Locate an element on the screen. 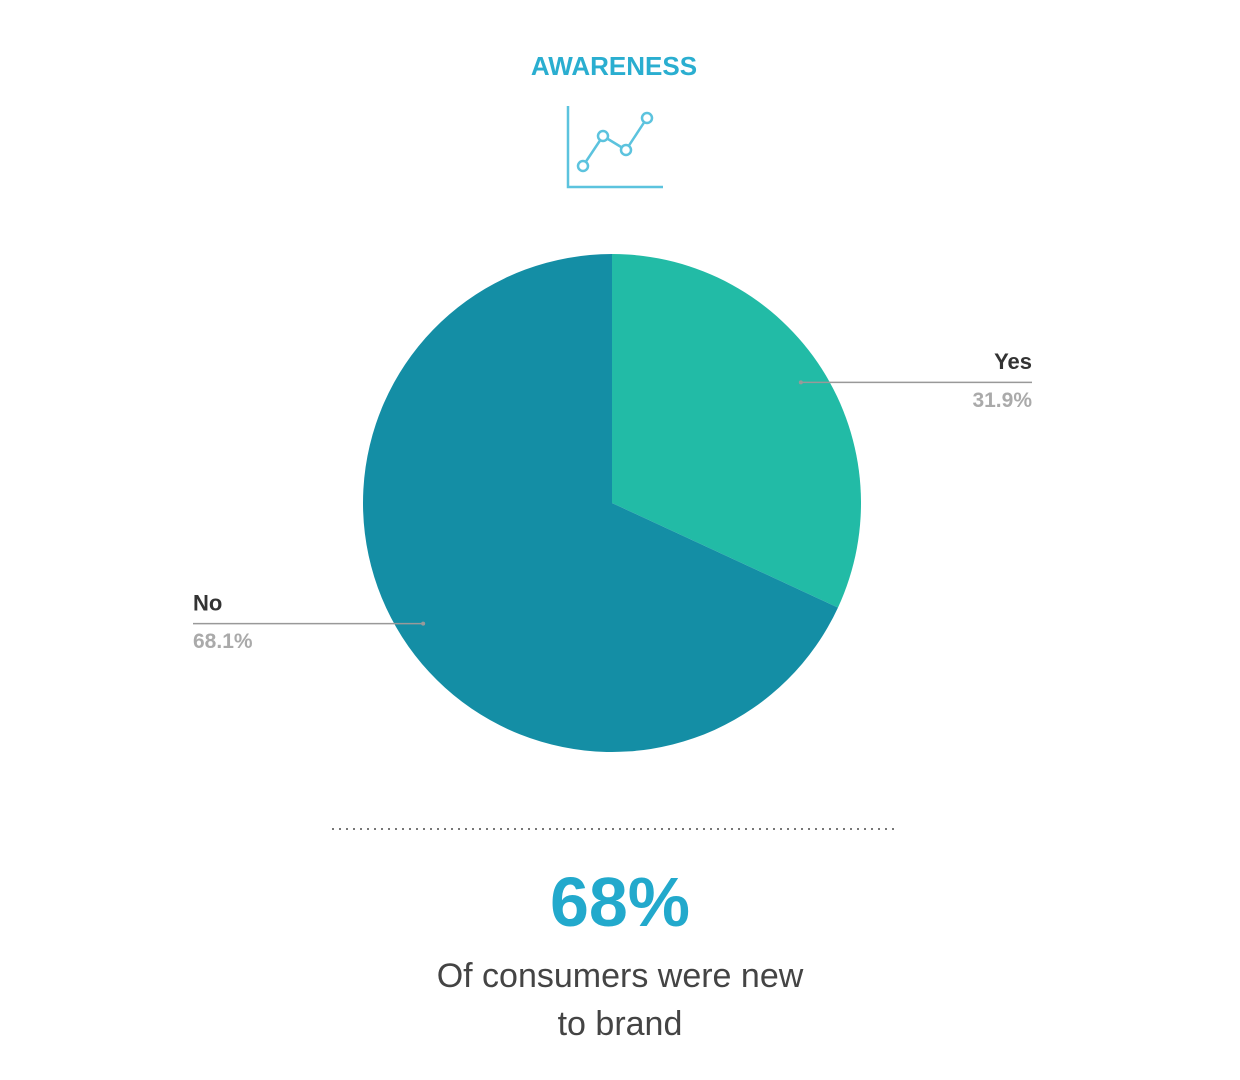  slice-value: 68.1% is located at coordinates (223, 641).